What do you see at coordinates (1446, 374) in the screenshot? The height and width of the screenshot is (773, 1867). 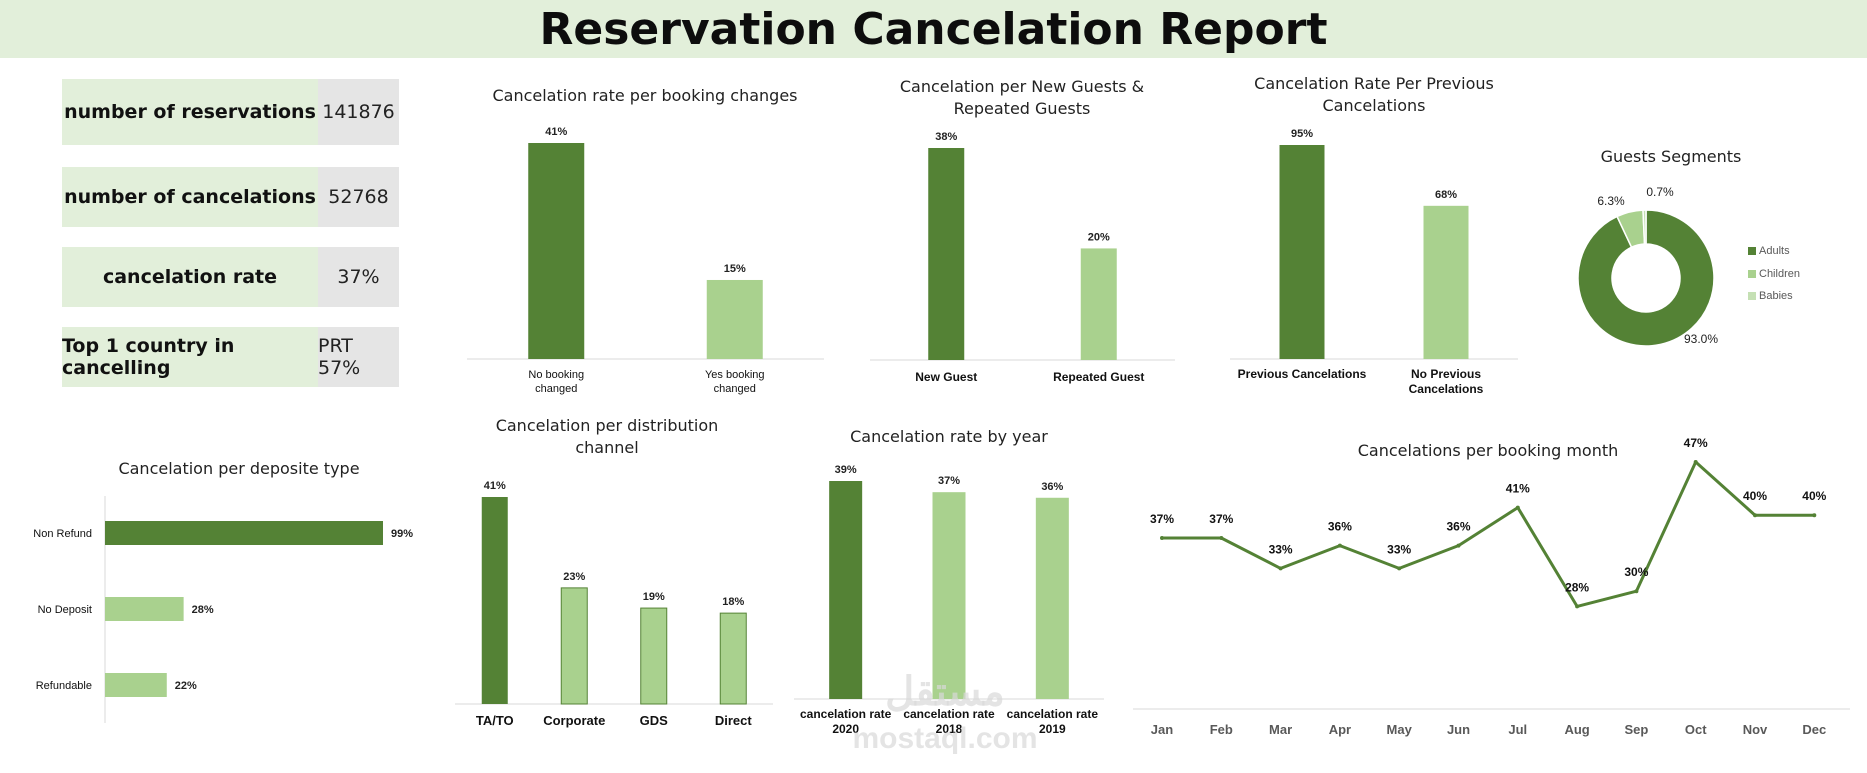 I see `label-line: No Previous` at bounding box center [1446, 374].